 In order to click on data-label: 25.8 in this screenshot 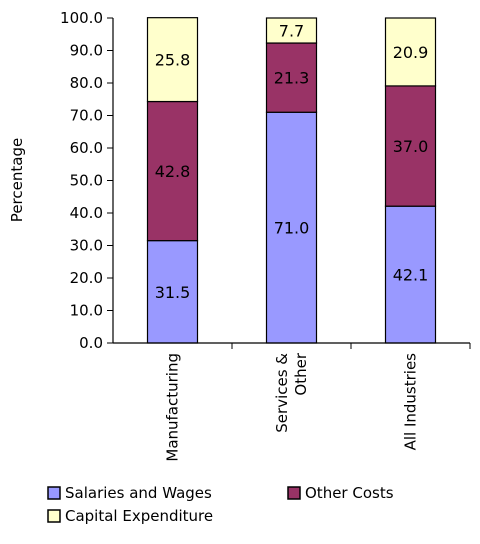, I will do `click(173, 60)`.